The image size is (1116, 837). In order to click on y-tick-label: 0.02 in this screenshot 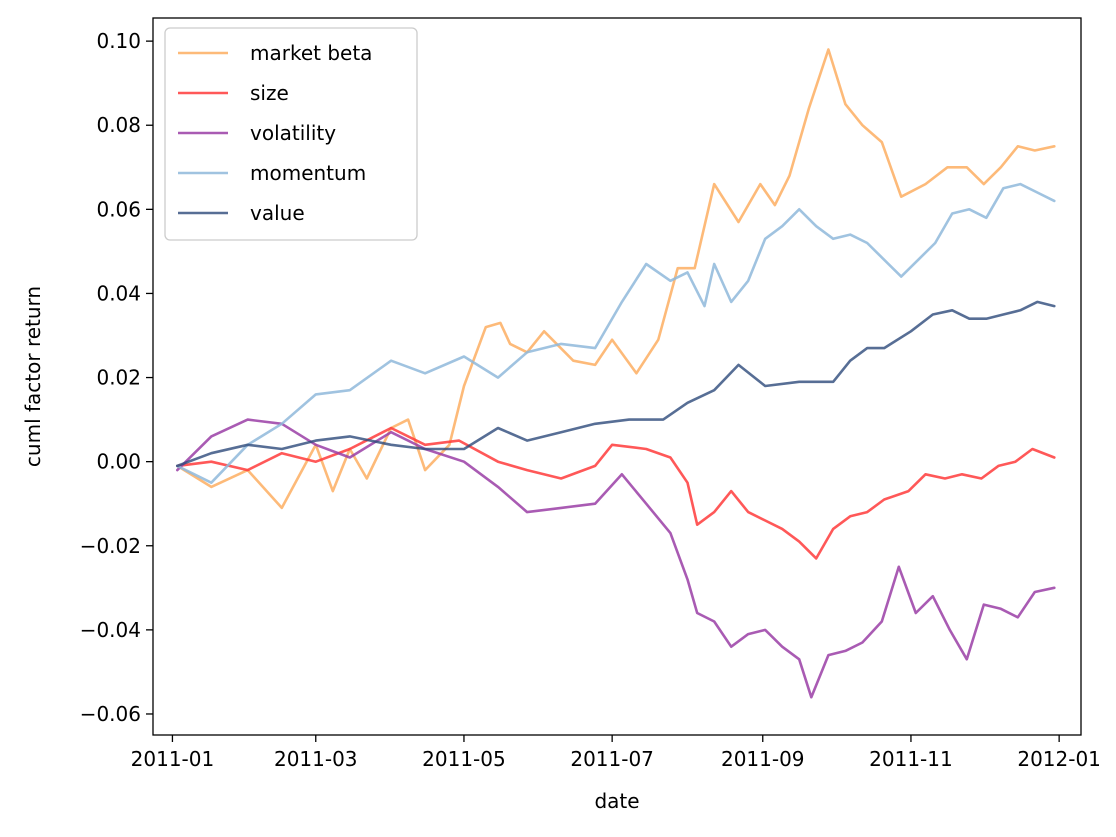, I will do `click(118, 378)`.